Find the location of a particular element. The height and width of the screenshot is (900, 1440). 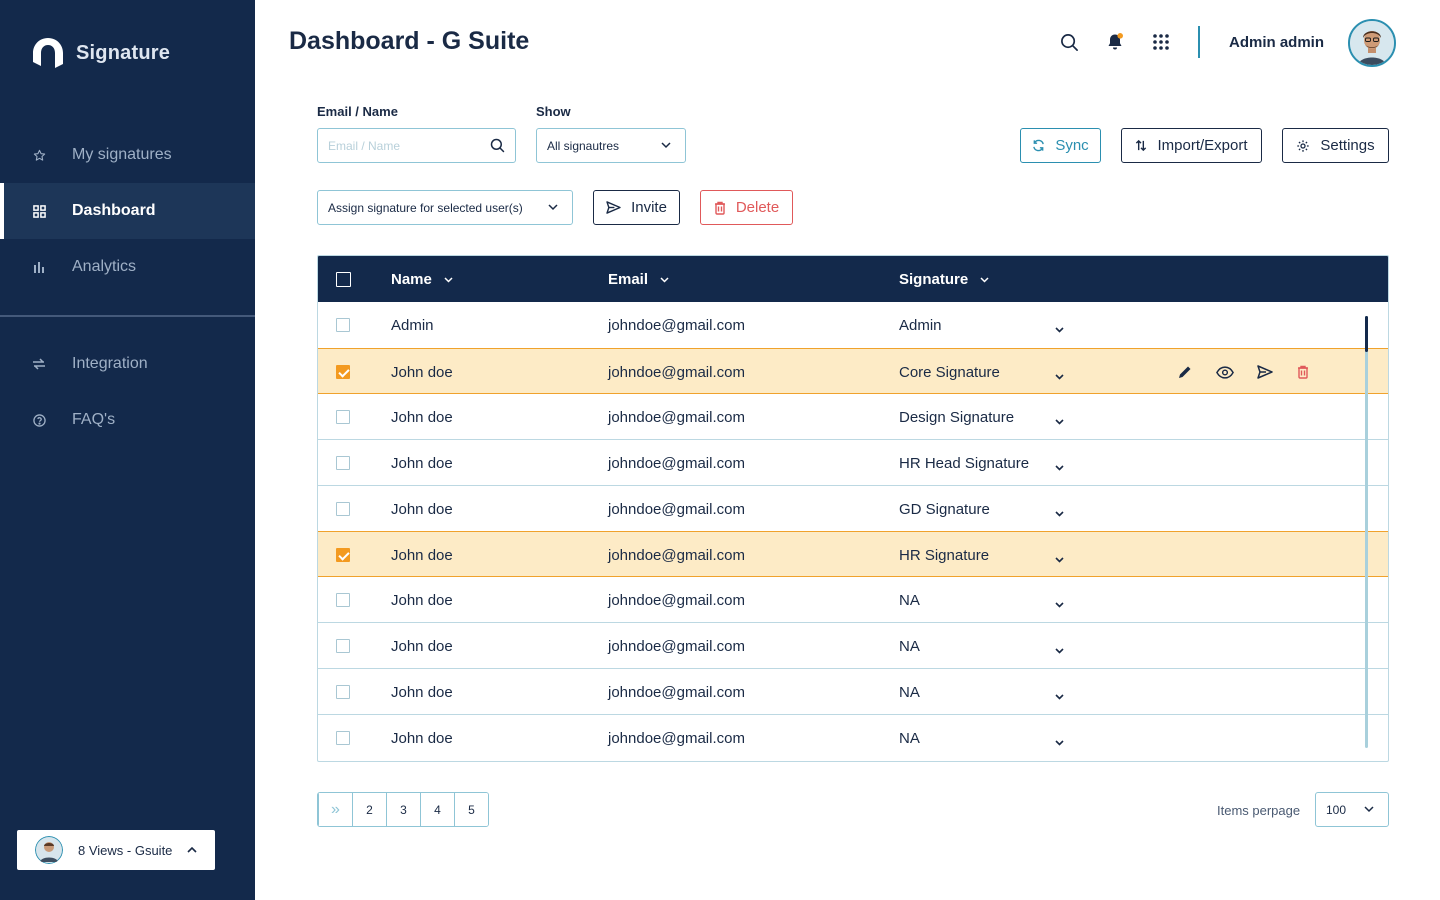

assign-signature-select: Assign signature for selected user(s) is located at coordinates (445, 207).